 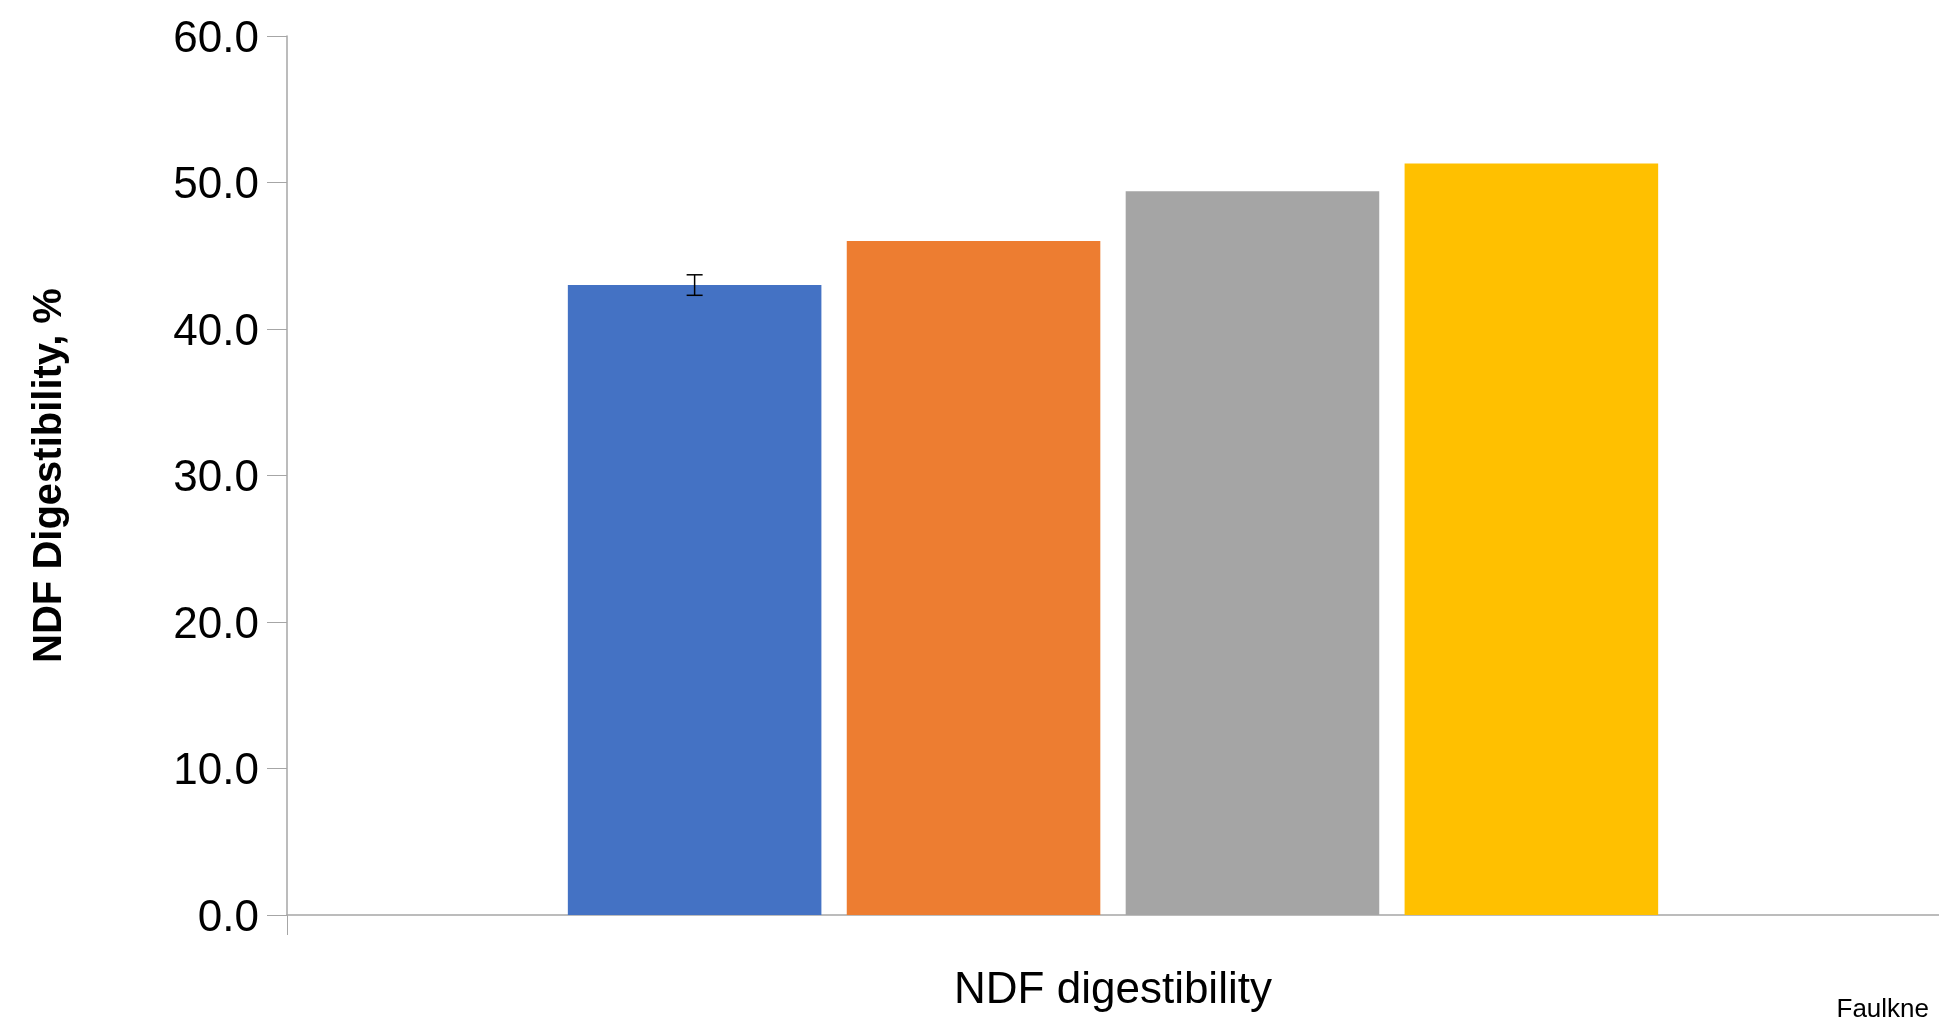 I want to click on text: Faulkne, so click(x=1882, y=1008).